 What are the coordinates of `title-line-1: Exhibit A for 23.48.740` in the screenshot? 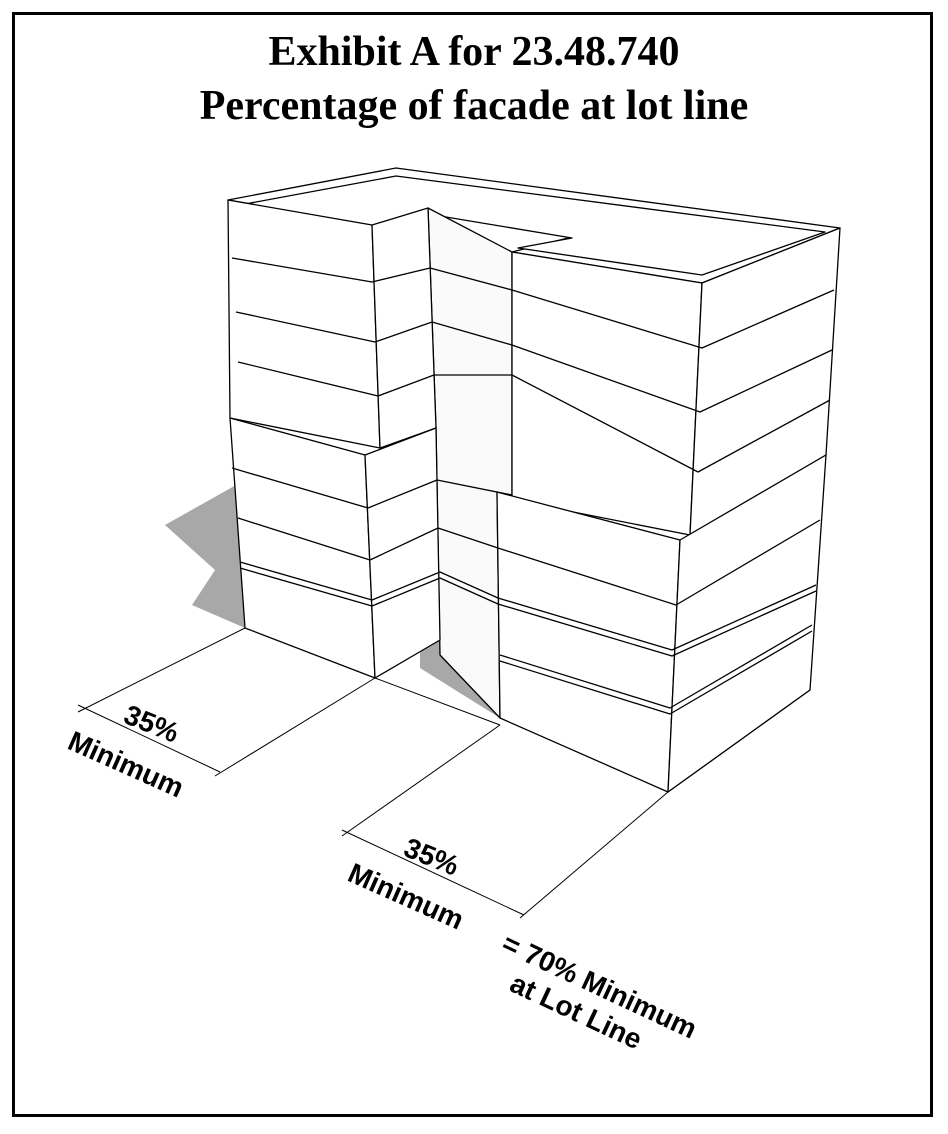 It's located at (474, 52).